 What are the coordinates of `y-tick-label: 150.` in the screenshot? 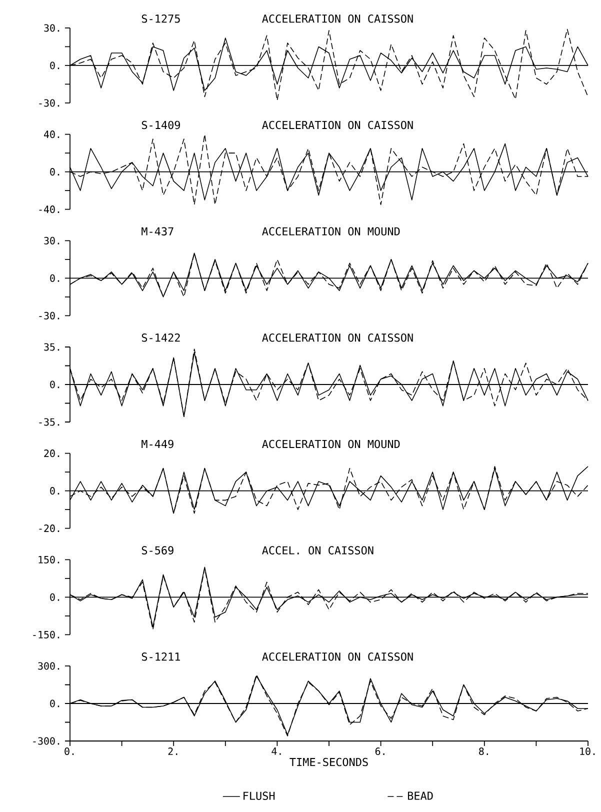 It's located at (49, 560).